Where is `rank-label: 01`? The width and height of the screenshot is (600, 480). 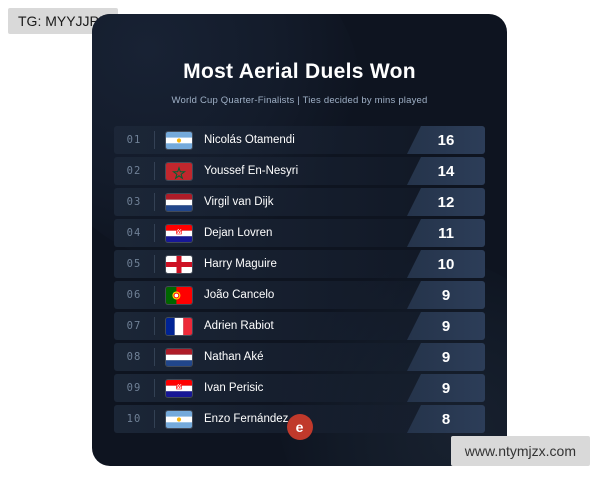
rank-label: 01 is located at coordinates (134, 140).